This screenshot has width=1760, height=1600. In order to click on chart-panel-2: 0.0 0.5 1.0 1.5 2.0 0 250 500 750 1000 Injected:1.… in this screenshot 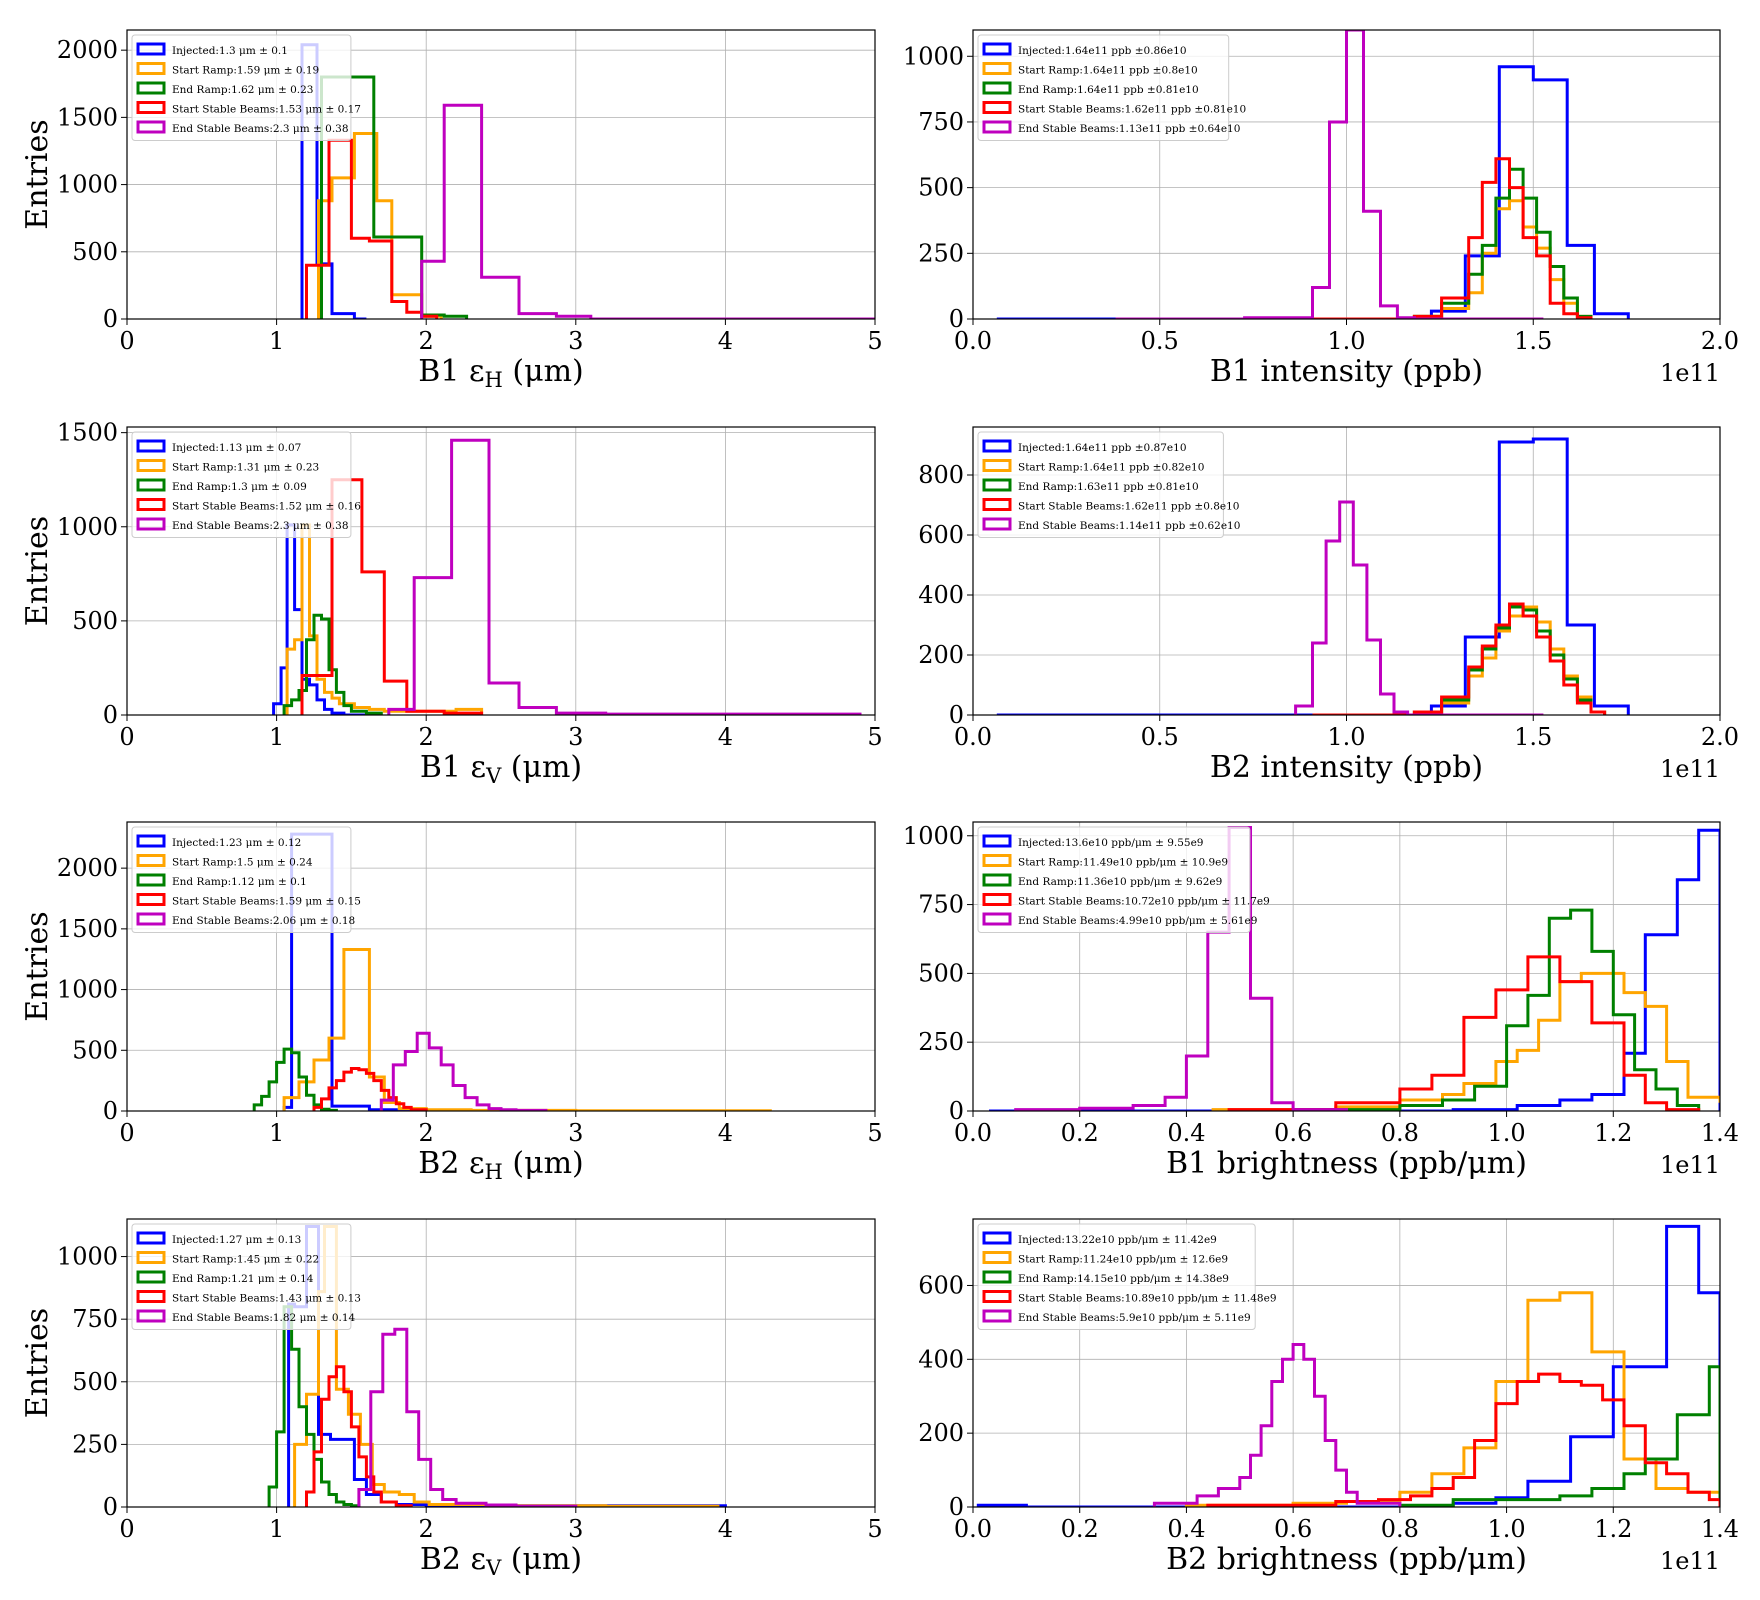, I will do `click(1321, 209)`.